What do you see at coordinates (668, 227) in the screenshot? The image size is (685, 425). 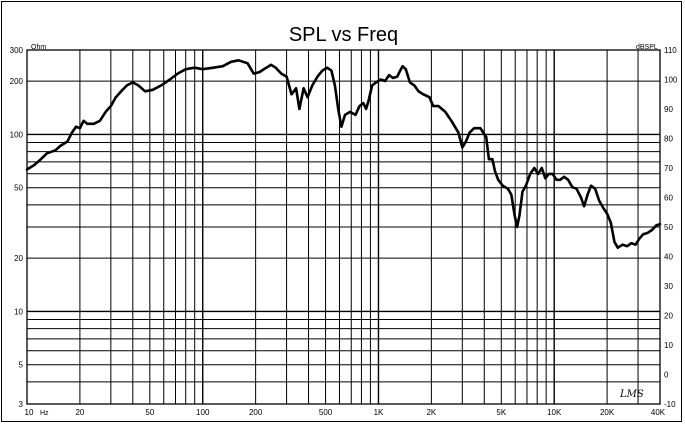 I see `right-tick-label: 50` at bounding box center [668, 227].